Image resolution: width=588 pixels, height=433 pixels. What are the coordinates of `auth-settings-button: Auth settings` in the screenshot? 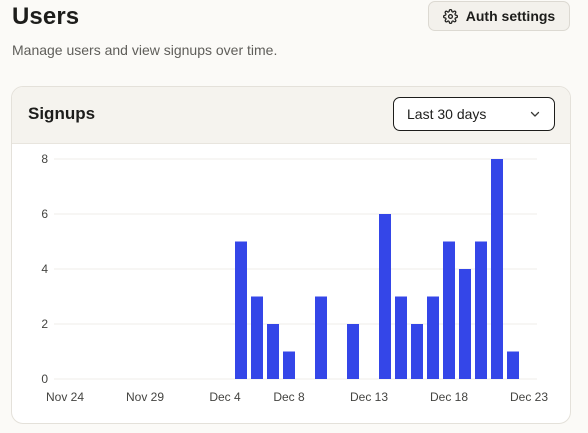 It's located at (499, 16).